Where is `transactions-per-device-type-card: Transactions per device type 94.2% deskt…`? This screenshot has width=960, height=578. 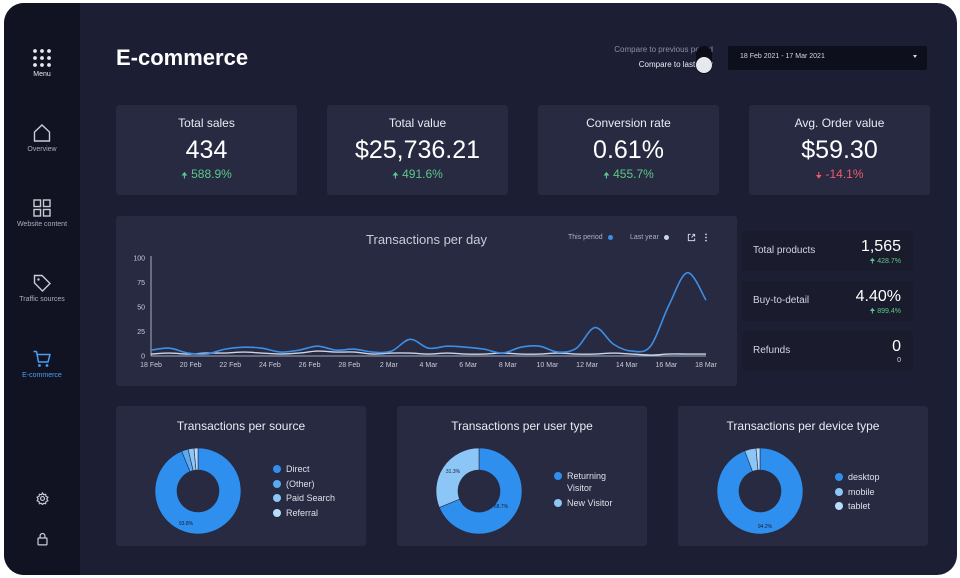
transactions-per-device-type-card: Transactions per device type 94.2% deskt… is located at coordinates (803, 476).